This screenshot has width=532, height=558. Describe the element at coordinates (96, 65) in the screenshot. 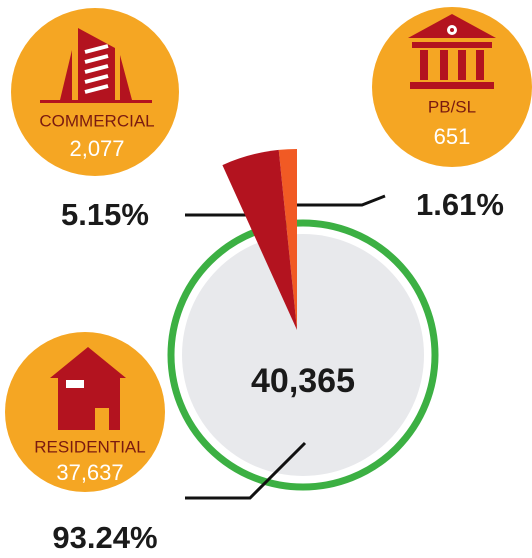

I see `commercial-icon` at that location.